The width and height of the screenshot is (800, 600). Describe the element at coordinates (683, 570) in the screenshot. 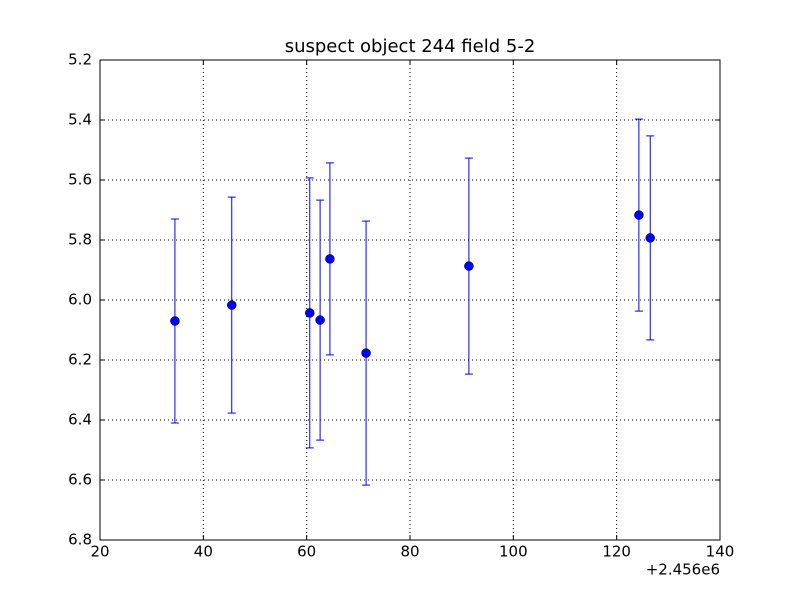

I see `x-offset-label: +2.456e6` at that location.